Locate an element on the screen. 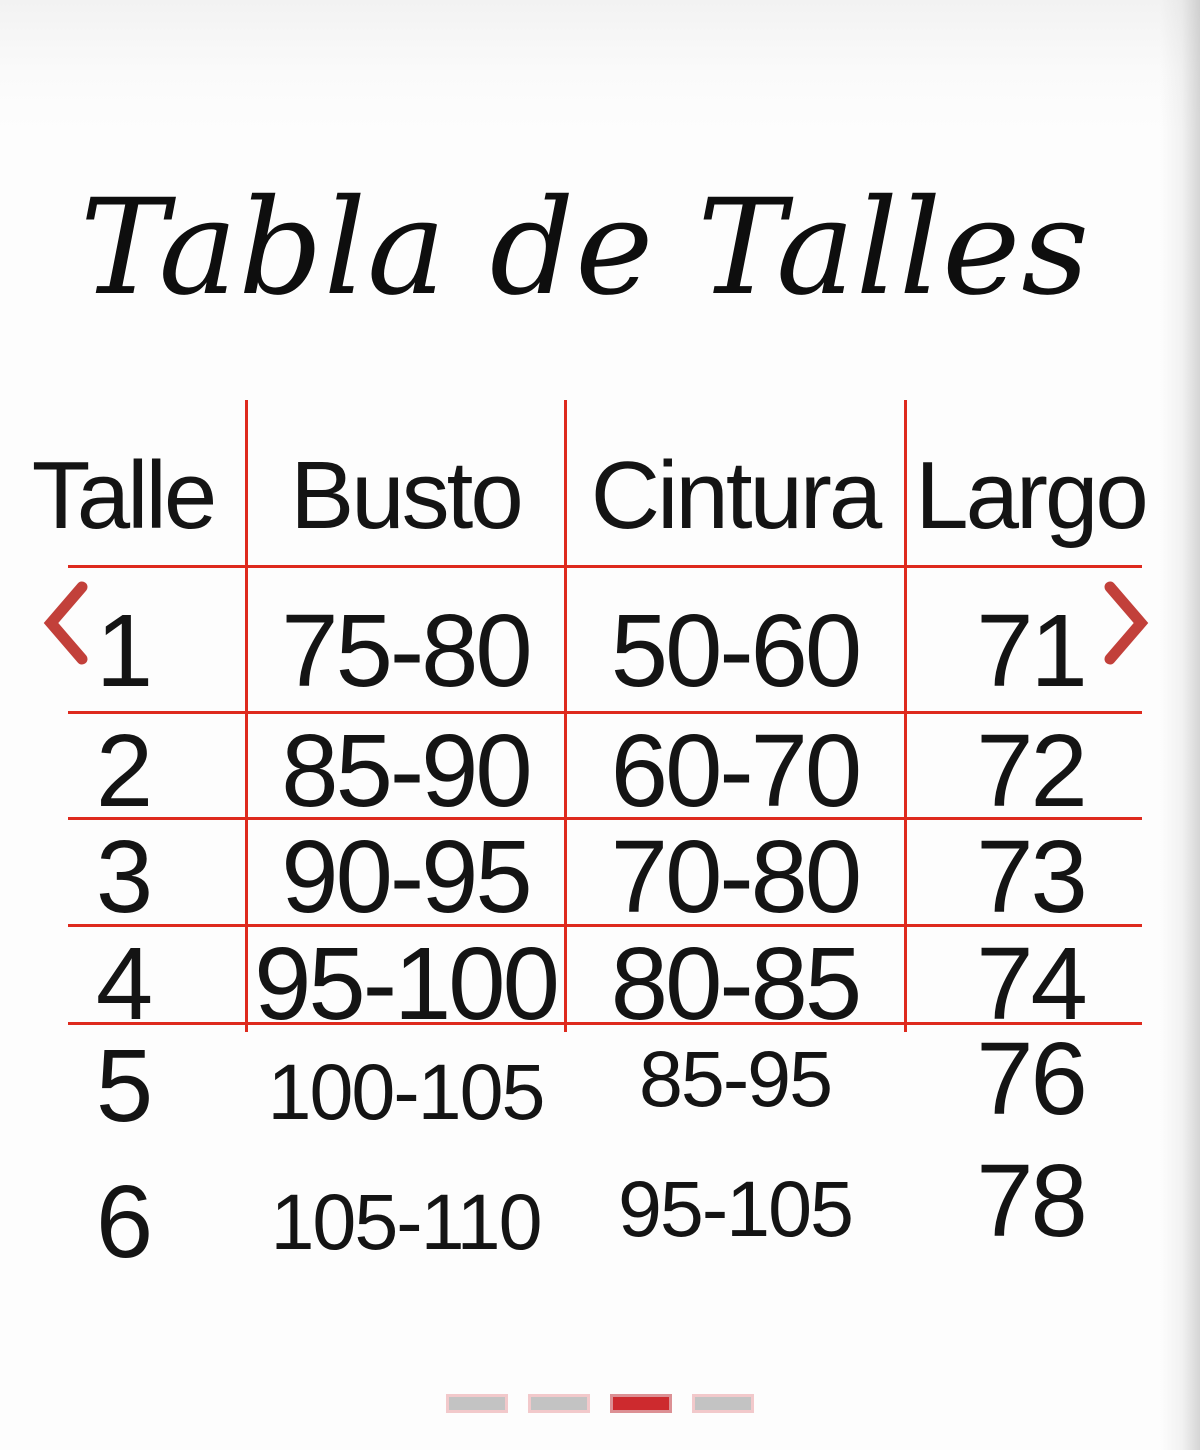 The image size is (1200, 1450). cell-largo: 73 is located at coordinates (1032, 876).